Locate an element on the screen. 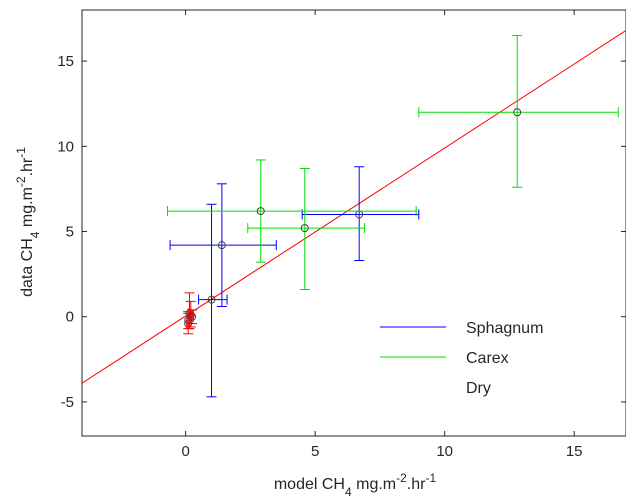  y-tick-label: 0 is located at coordinates (70, 317).